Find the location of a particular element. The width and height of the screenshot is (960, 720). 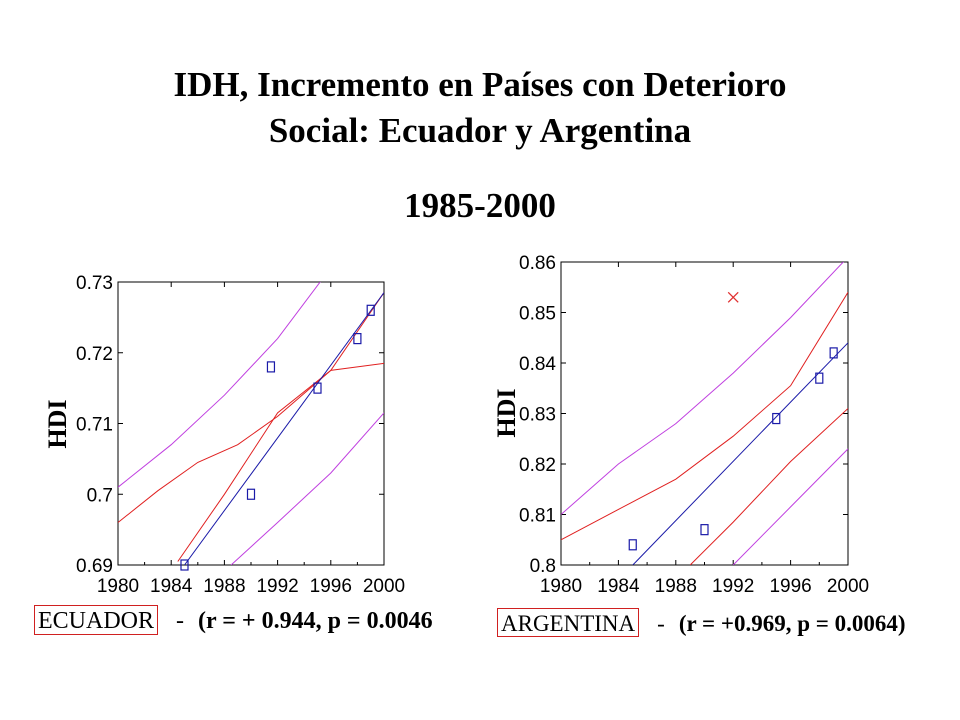

argentina-confidence-lower is located at coordinates (768, 486).